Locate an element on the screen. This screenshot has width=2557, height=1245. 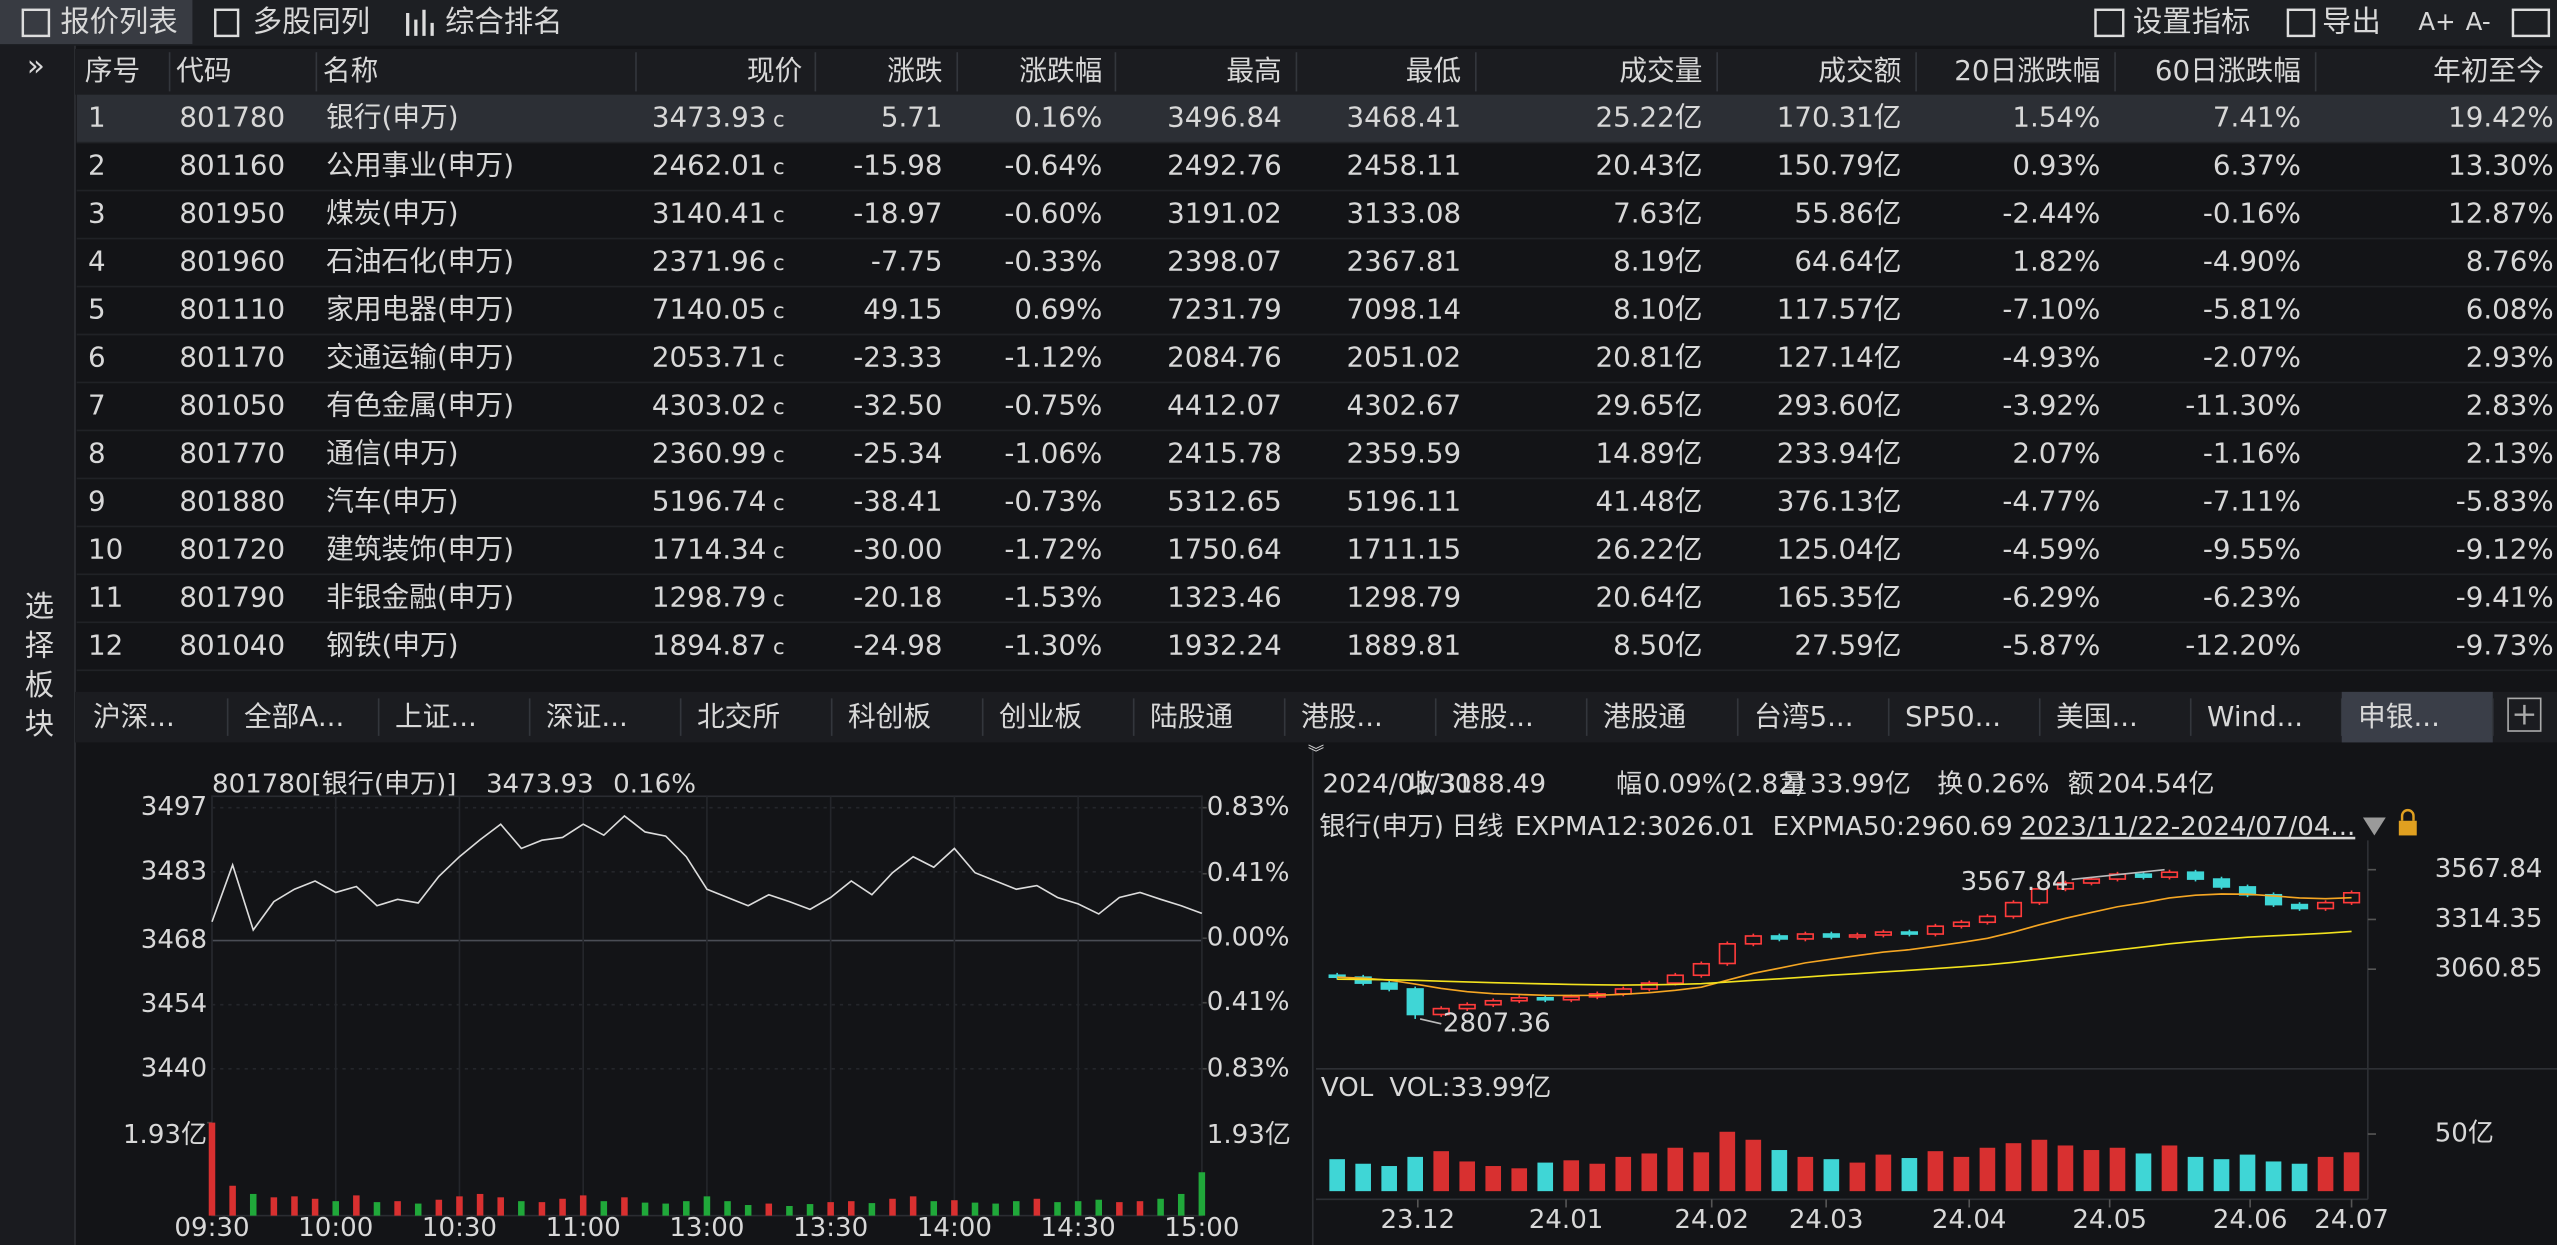
table-cell: 1750.64 is located at coordinates (1224, 548).